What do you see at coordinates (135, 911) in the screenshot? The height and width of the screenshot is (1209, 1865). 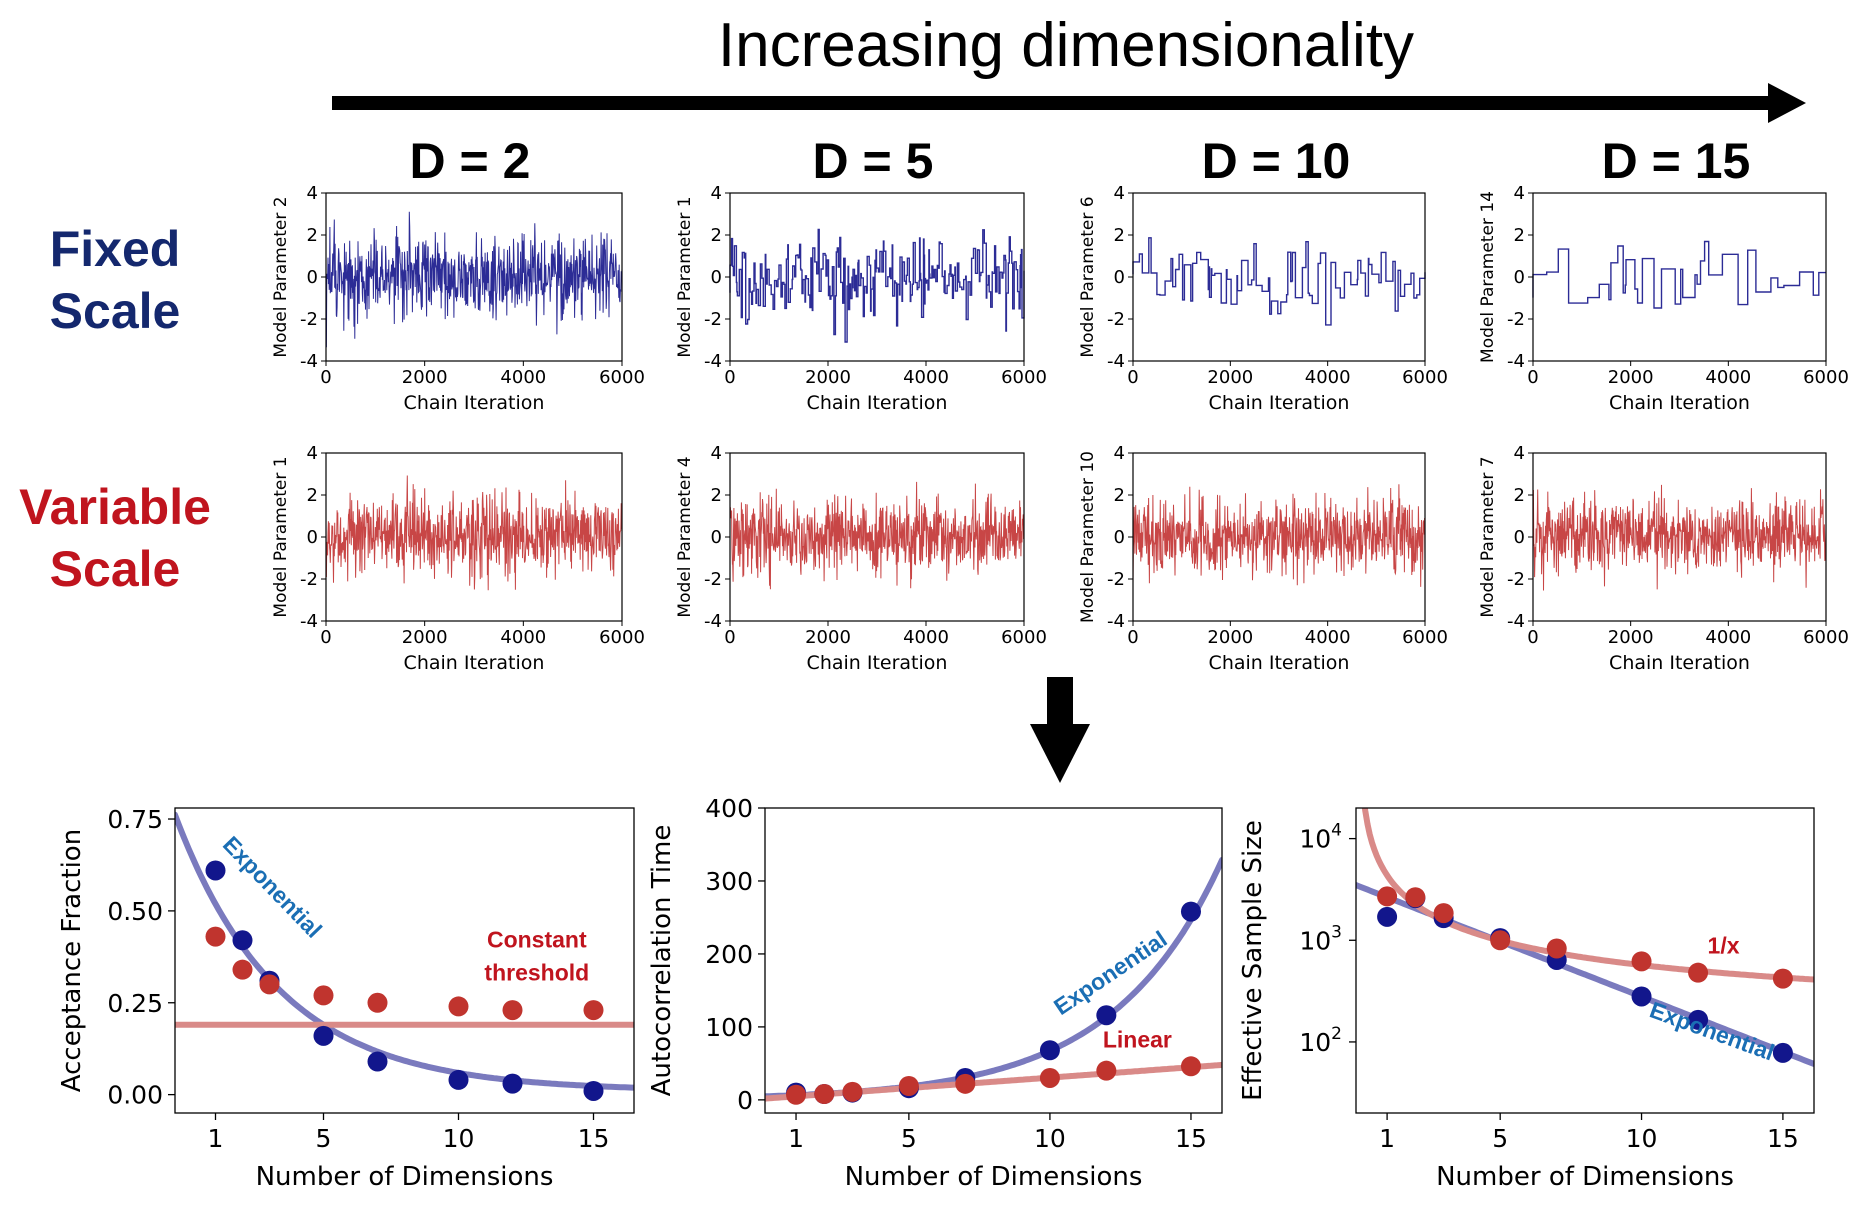 I see `y-tick-label: 0.50` at bounding box center [135, 911].